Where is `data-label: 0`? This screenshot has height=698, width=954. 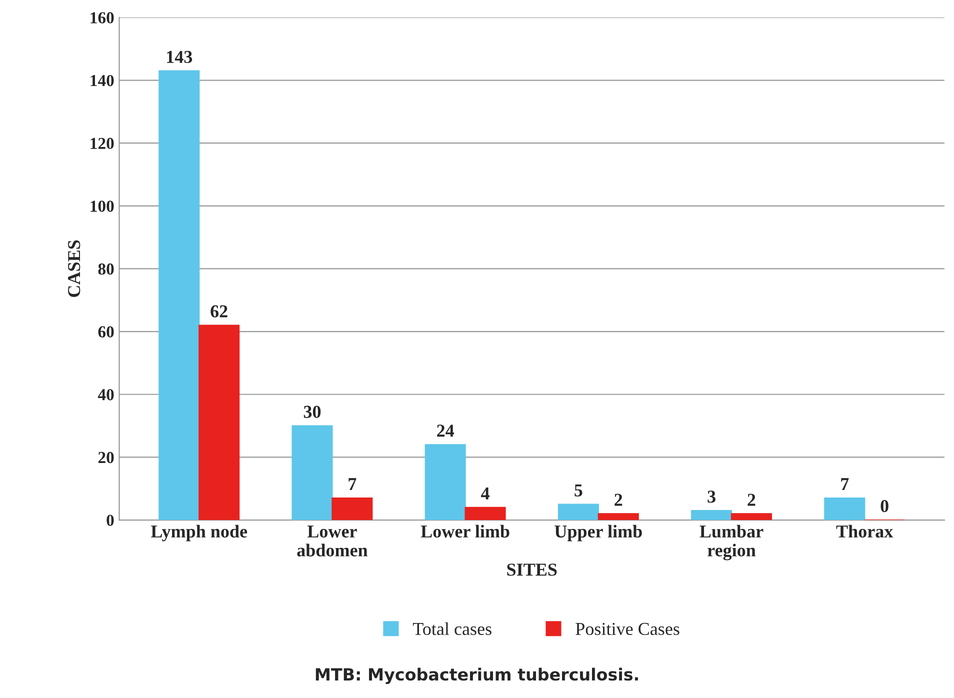 data-label: 0 is located at coordinates (884, 506).